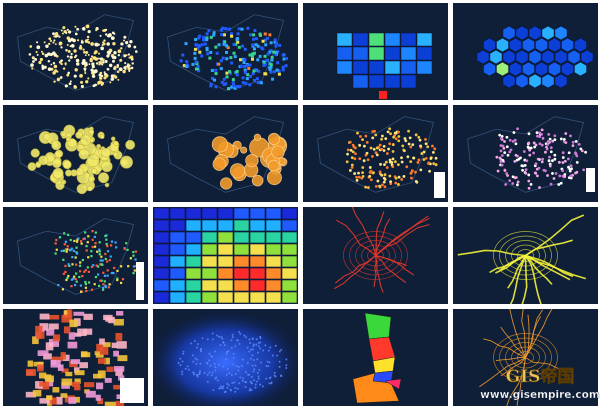 Image resolution: width=600 pixels, height=408 pixels. I want to click on watermark: GIS帝国 www.gisempire.com, so click(540, 383).